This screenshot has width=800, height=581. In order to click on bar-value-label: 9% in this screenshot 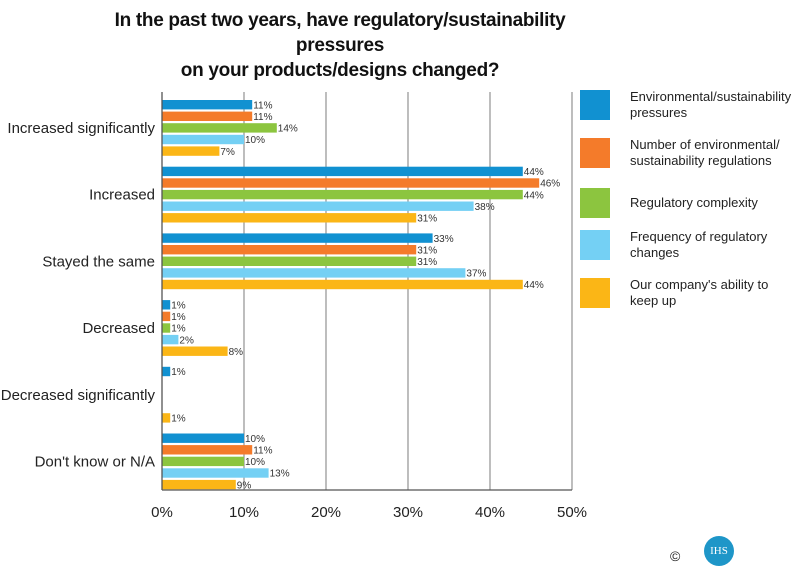, I will do `click(244, 485)`.